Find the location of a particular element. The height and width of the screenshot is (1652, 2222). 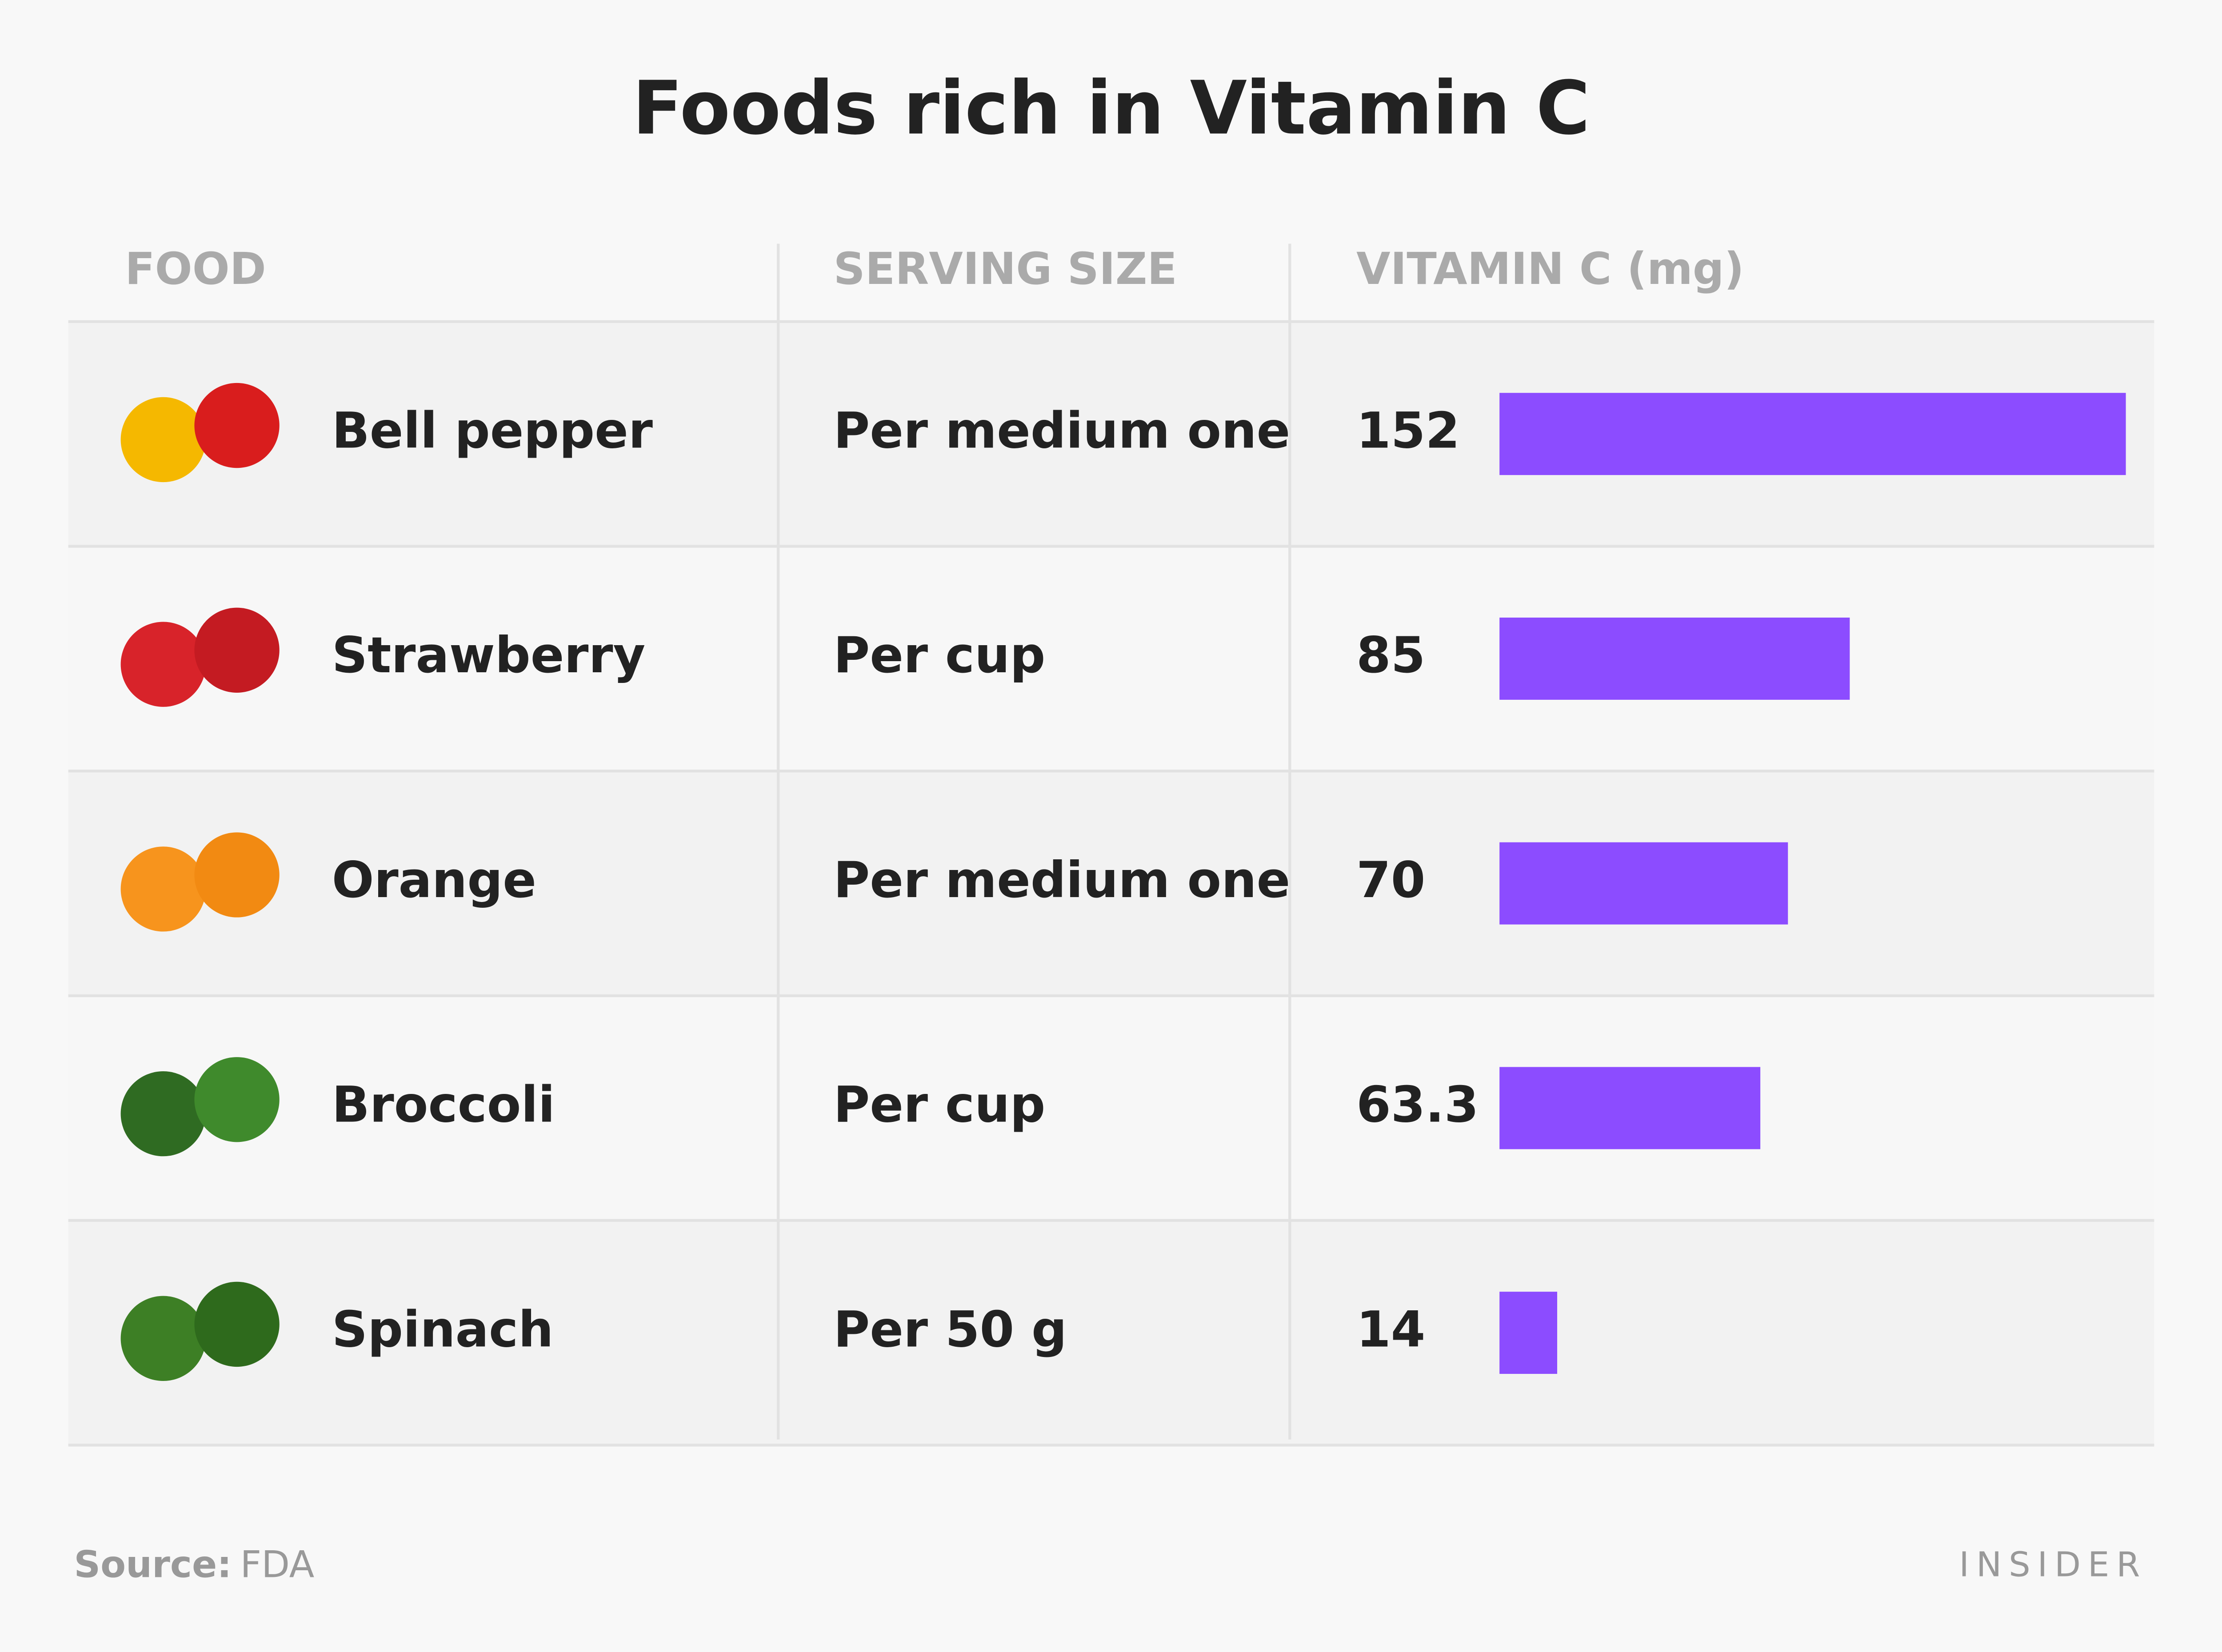

food-name: Orange is located at coordinates (434, 880).